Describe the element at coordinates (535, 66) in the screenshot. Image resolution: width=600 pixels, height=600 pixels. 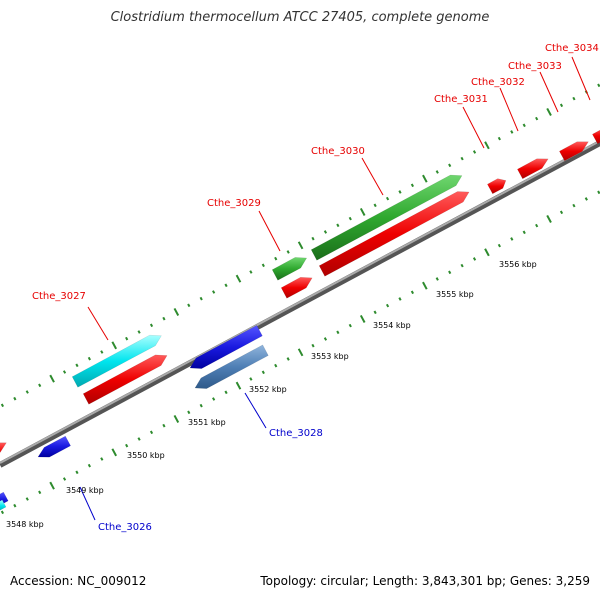
I see `gene-label-cthe-3033: Cthe_3033` at that location.